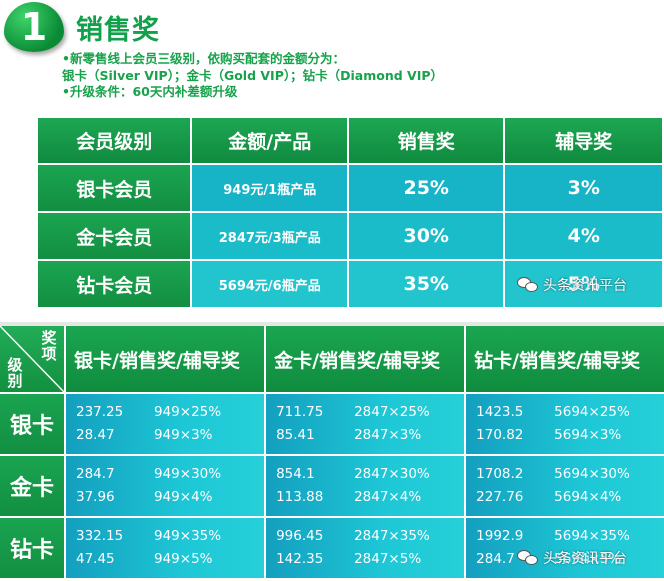  Describe the element at coordinates (565, 360) in the screenshot. I see `column-header: 钻卡/销售奖/辅导奖` at that location.